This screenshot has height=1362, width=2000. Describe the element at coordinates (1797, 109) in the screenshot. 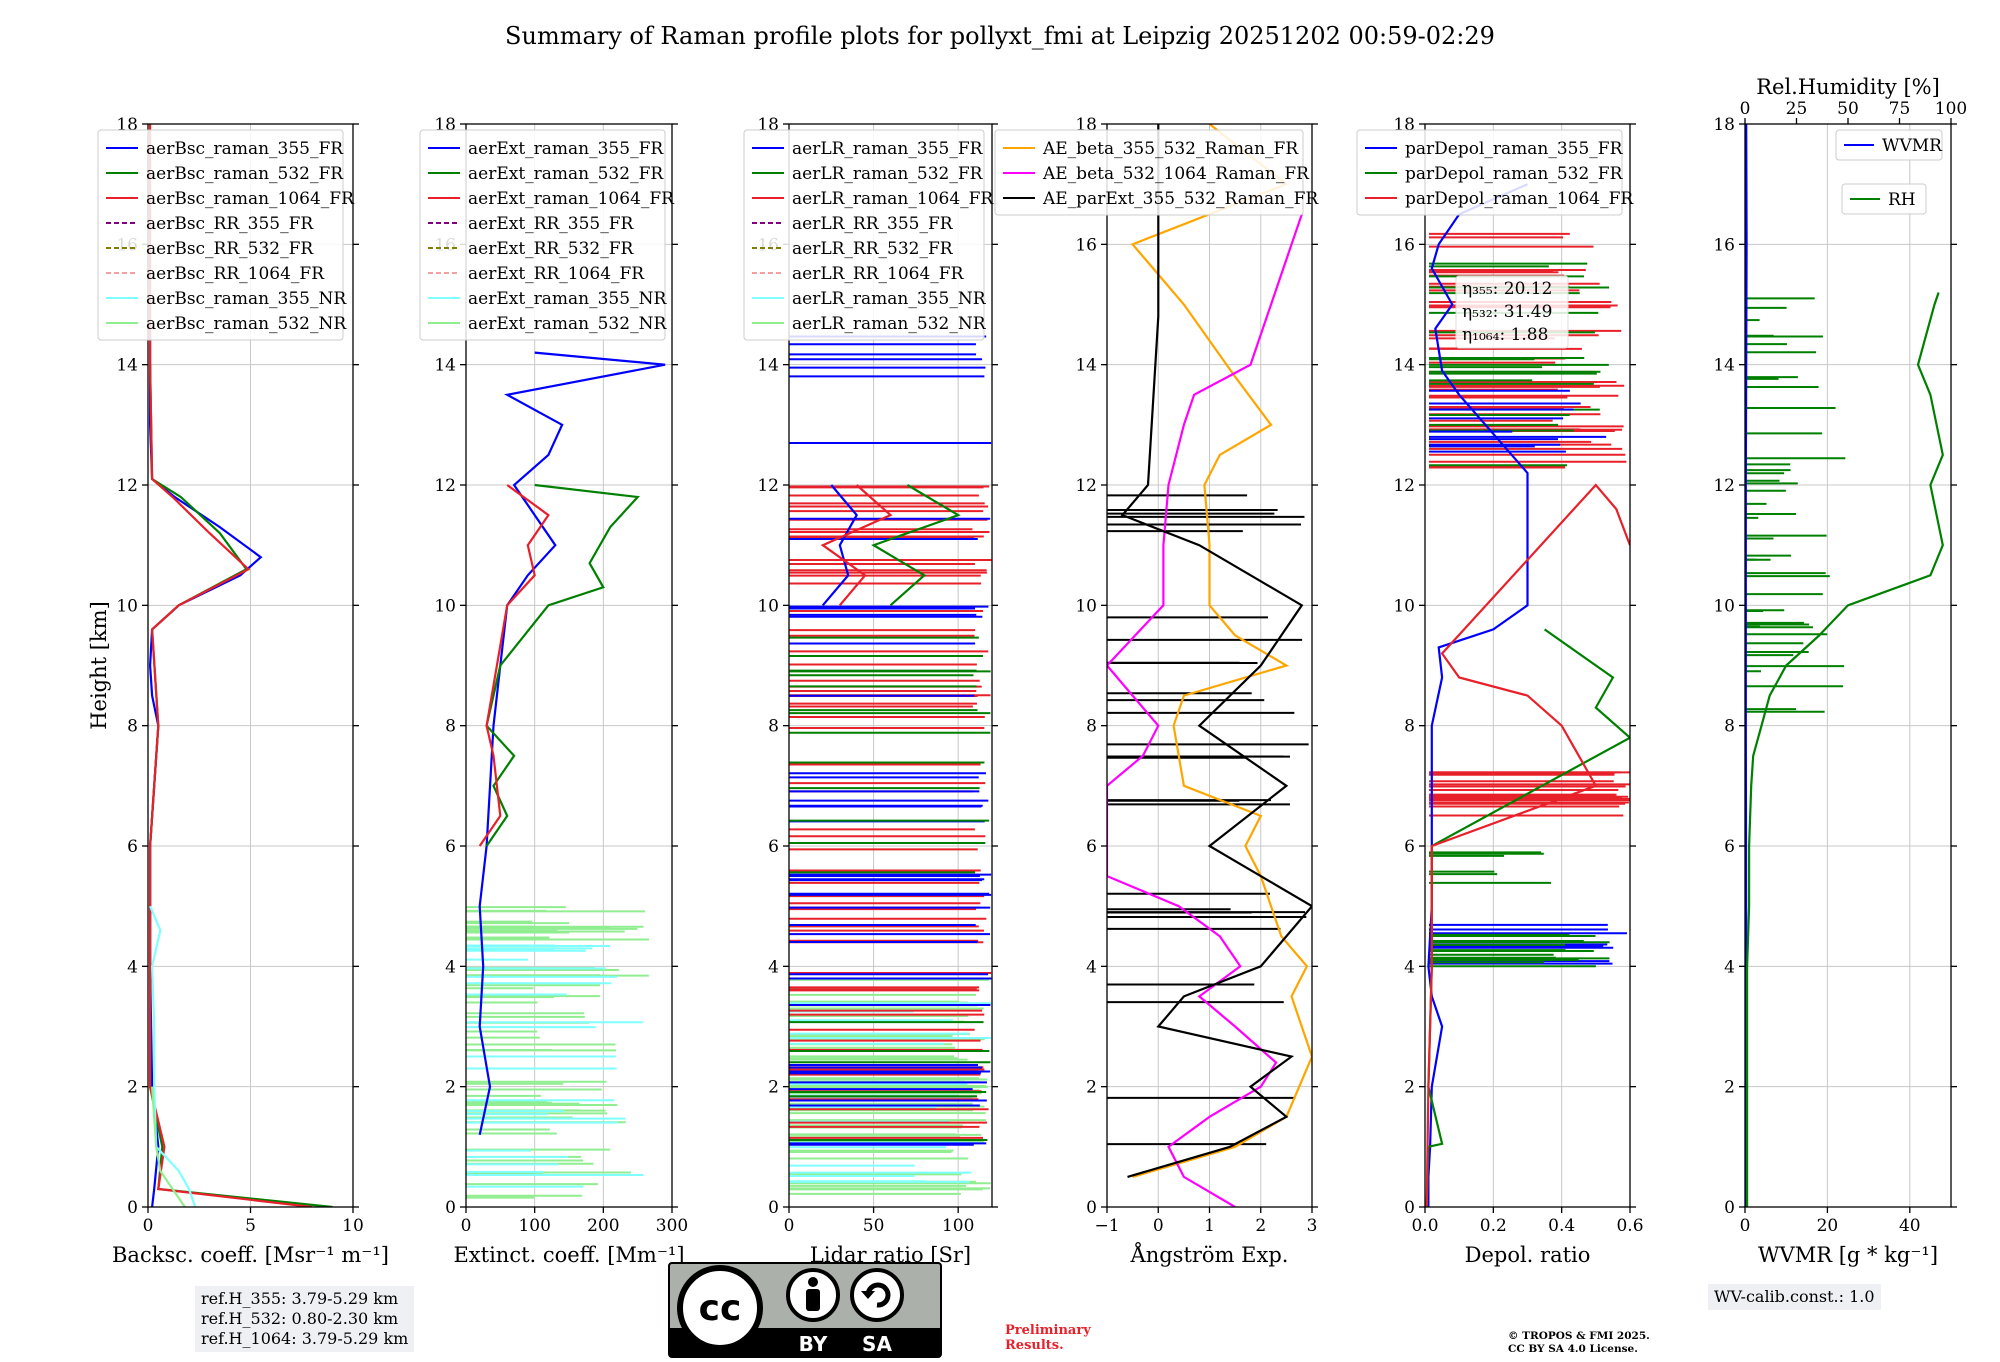

I see `xtick-top-label: 25` at that location.